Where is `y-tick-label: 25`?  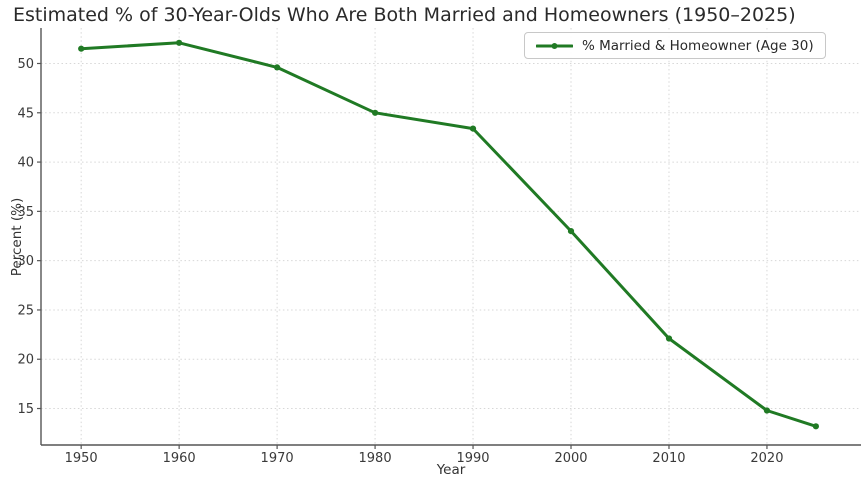
y-tick-label: 25 is located at coordinates (25, 310).